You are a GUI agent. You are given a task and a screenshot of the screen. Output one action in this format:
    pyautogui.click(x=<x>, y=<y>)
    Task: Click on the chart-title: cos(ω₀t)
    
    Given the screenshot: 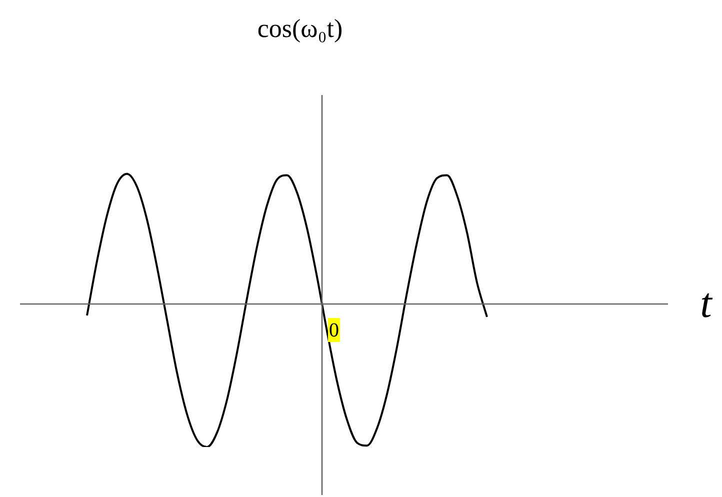 What is the action you would take?
    pyautogui.click(x=300, y=28)
    